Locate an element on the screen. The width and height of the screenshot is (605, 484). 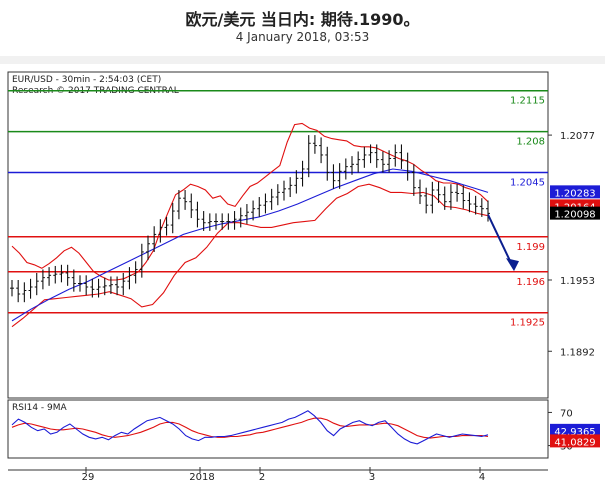
rsi-ma-line is located at coordinates (250, 428).